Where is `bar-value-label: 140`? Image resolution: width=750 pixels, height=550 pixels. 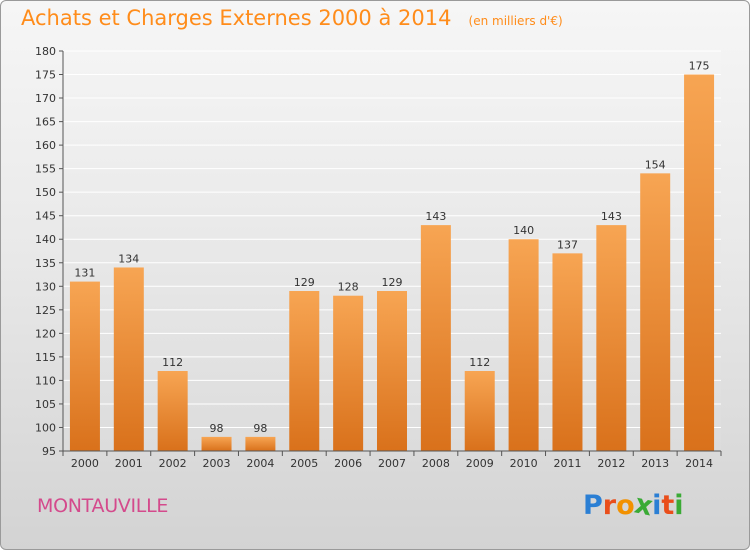 bar-value-label: 140 is located at coordinates (523, 230).